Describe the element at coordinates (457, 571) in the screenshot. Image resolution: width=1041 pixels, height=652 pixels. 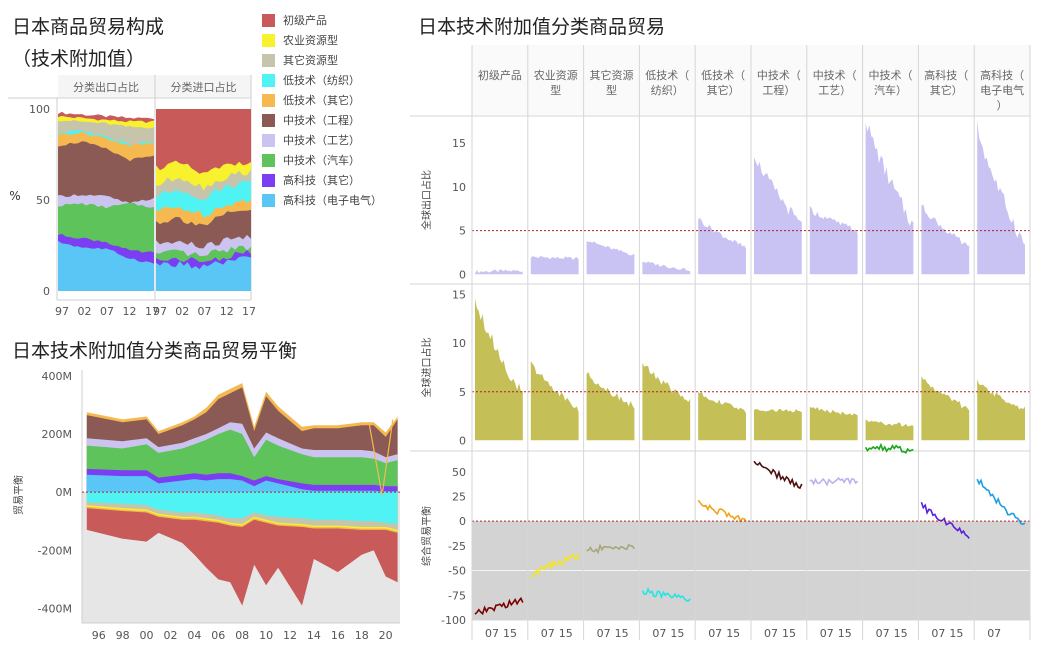
I see `y-tick-label: -50` at that location.